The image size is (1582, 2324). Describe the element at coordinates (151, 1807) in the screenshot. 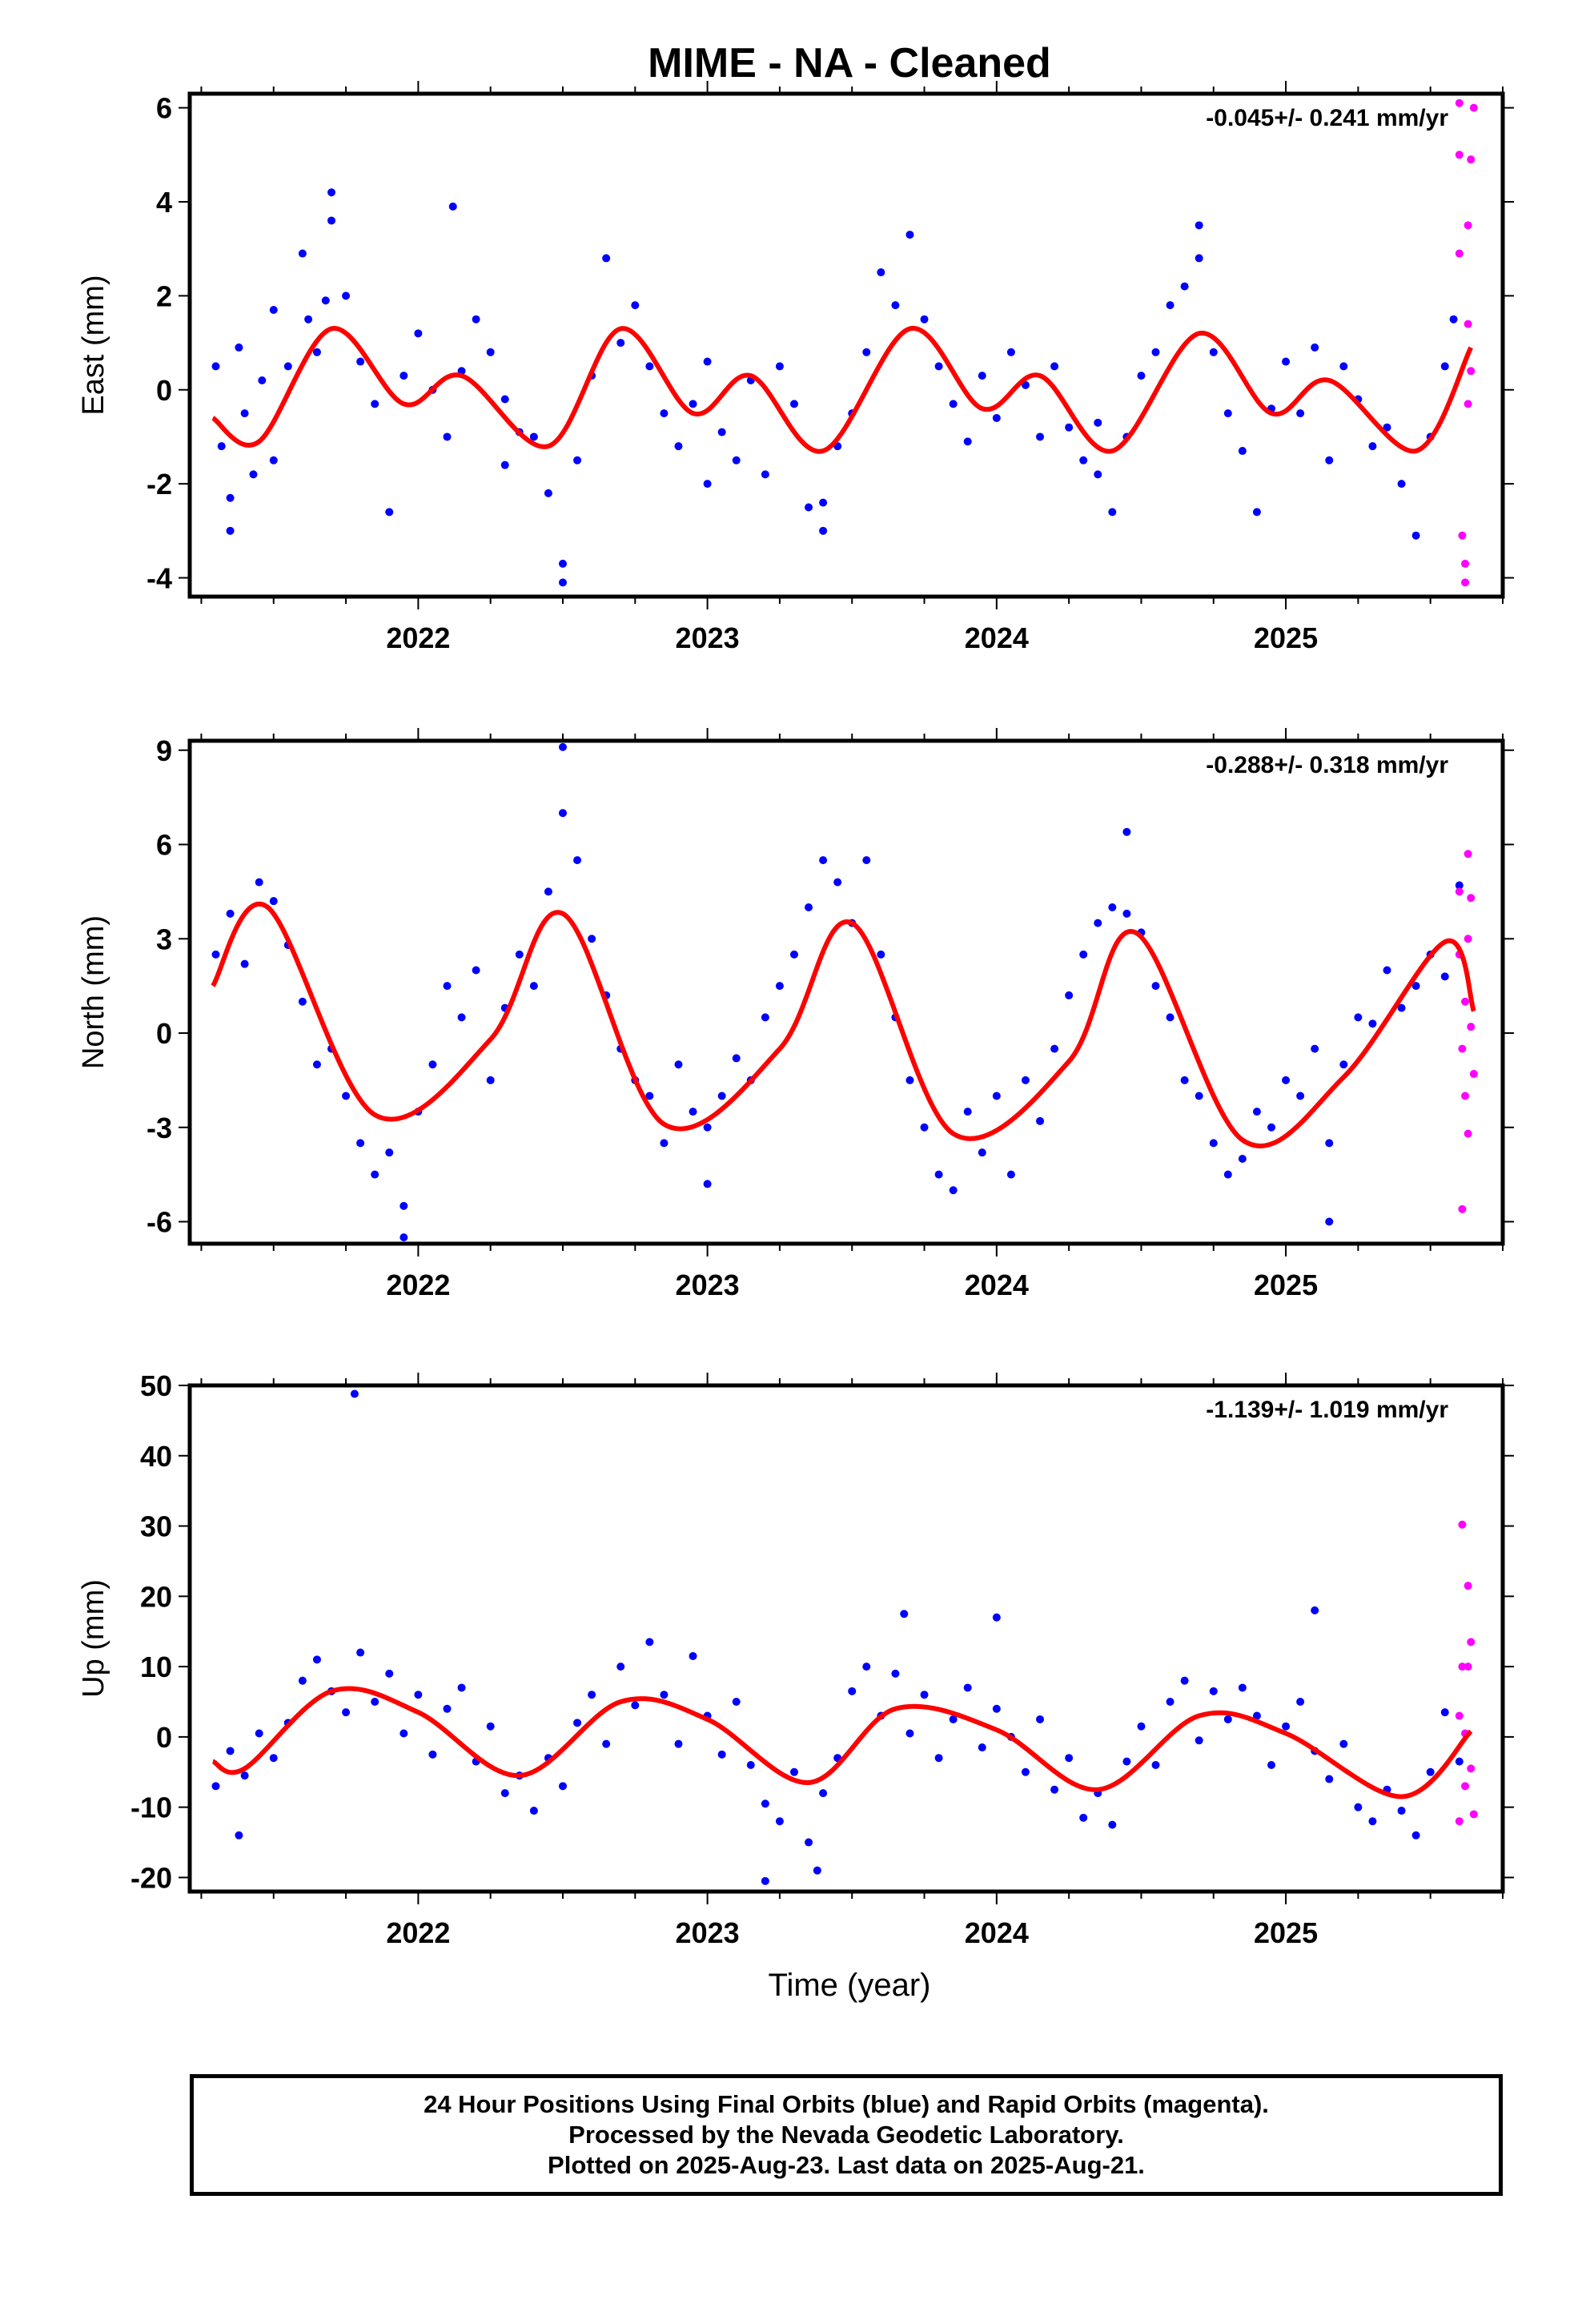

I see `y-tick-label: -10` at that location.